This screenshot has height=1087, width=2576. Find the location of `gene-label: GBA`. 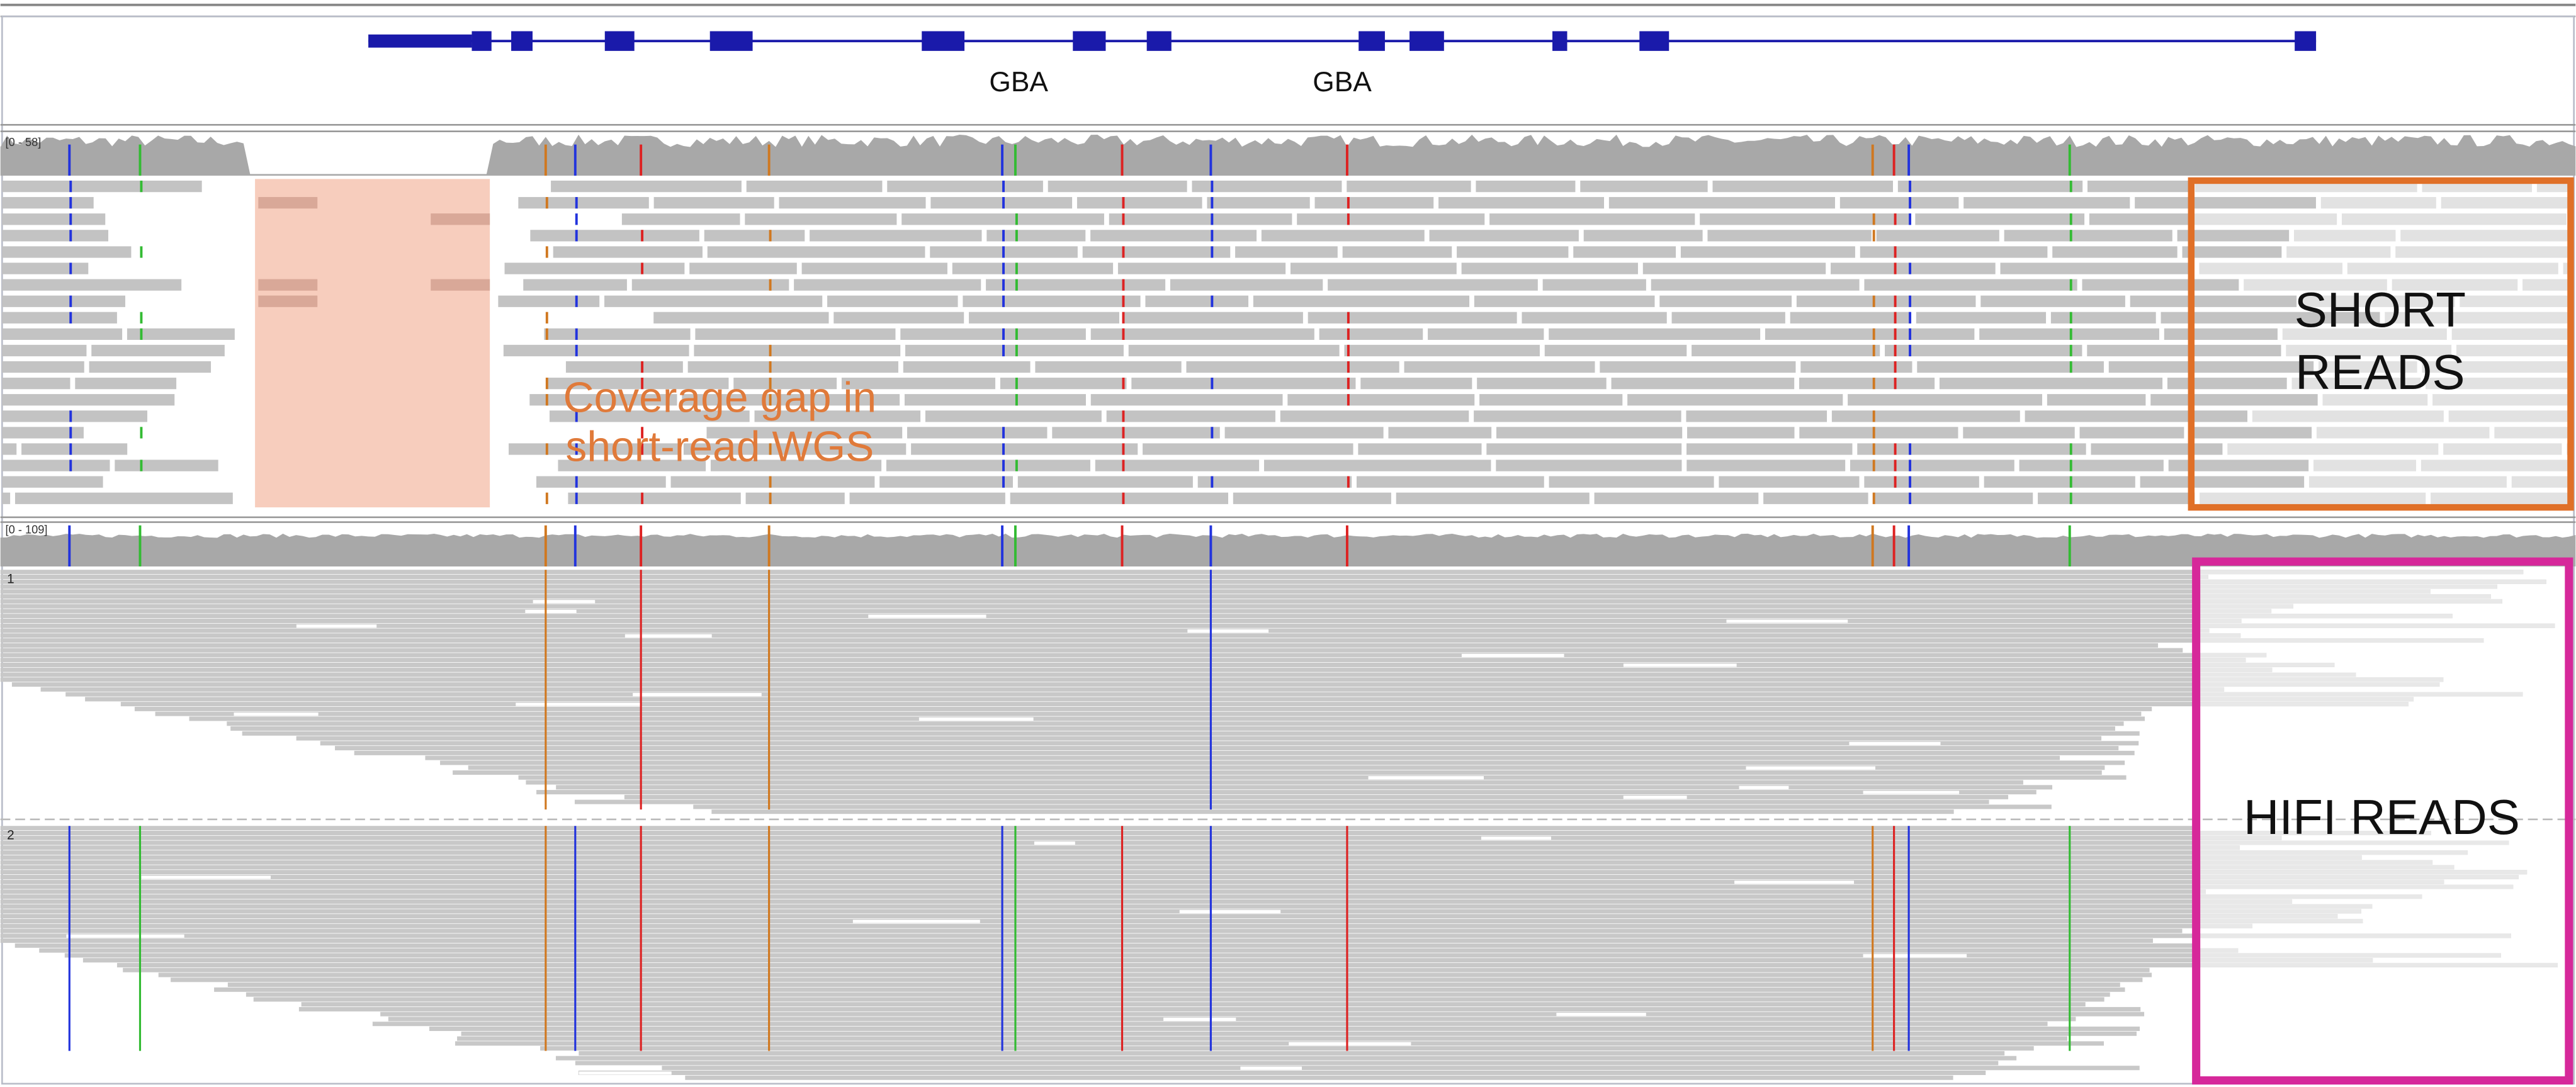

gene-label: GBA is located at coordinates (1342, 82).